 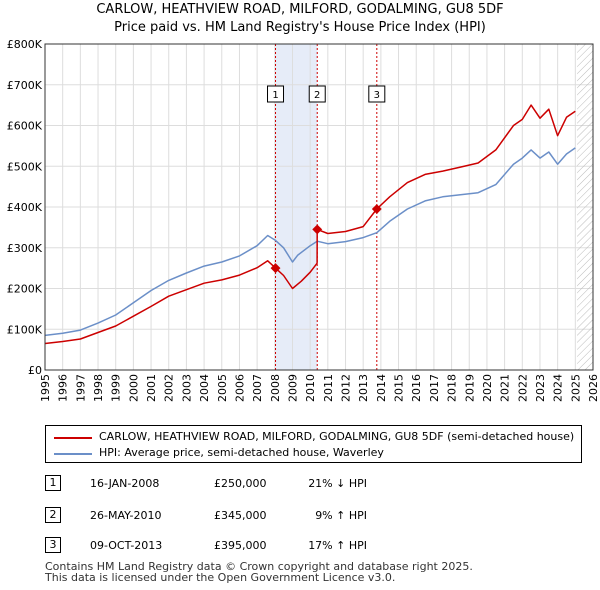 I want to click on y-tick-label: £200K, so click(x=25, y=289).